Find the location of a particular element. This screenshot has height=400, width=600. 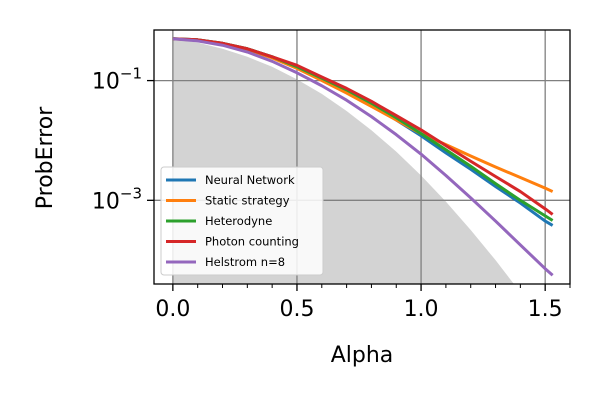

x-tick-label: 1.5 is located at coordinates (545, 309).